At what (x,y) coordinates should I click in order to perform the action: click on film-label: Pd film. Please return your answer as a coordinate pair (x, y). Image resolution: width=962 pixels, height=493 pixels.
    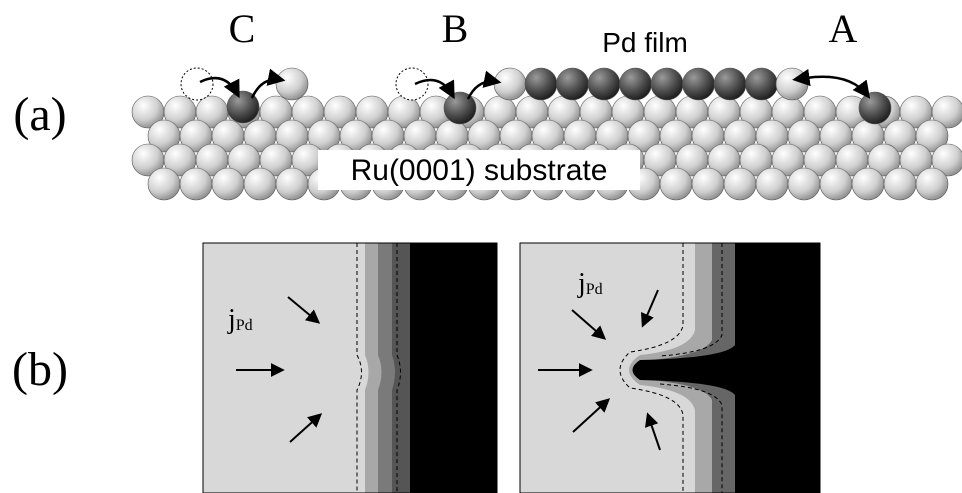
    Looking at the image, I should click on (645, 42).